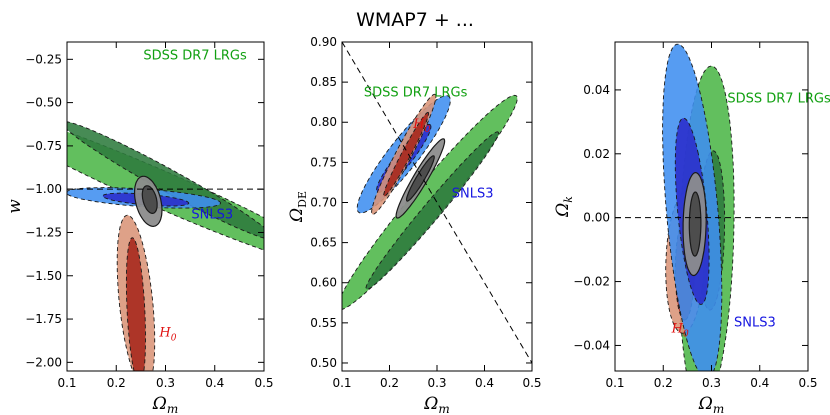 The width and height of the screenshot is (830, 415). I want to click on y-tick-label: 0.70, so click(323, 202).